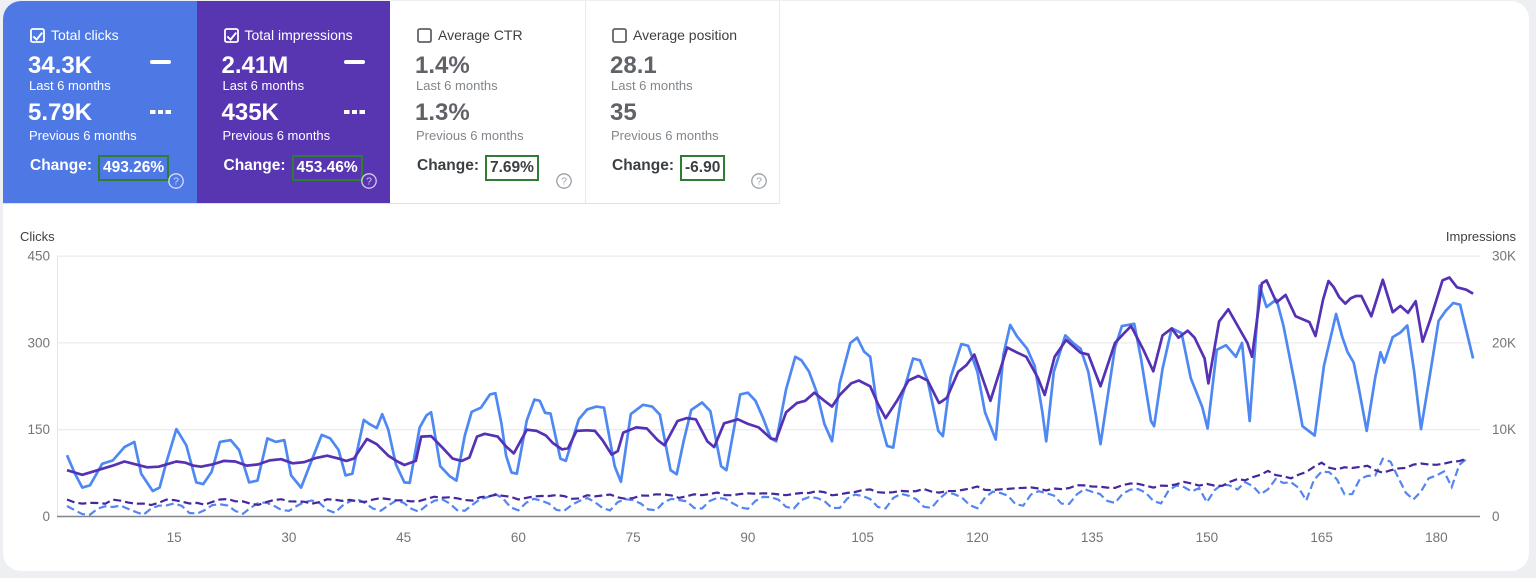 The height and width of the screenshot is (578, 1536). Describe the element at coordinates (1092, 537) in the screenshot. I see `svg-text: 135` at that location.